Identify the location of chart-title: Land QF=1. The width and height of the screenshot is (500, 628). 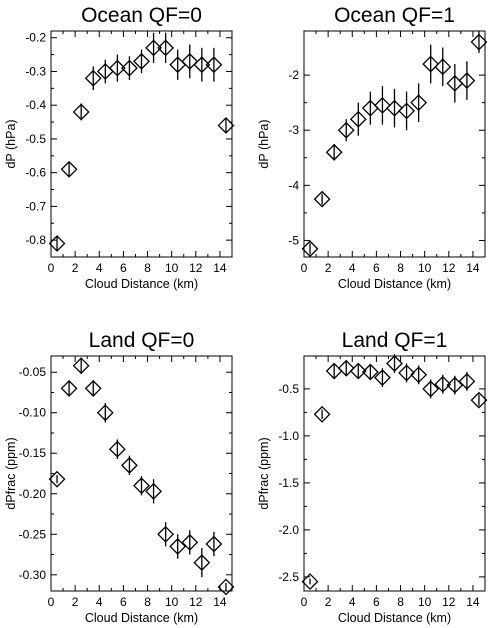
(395, 340).